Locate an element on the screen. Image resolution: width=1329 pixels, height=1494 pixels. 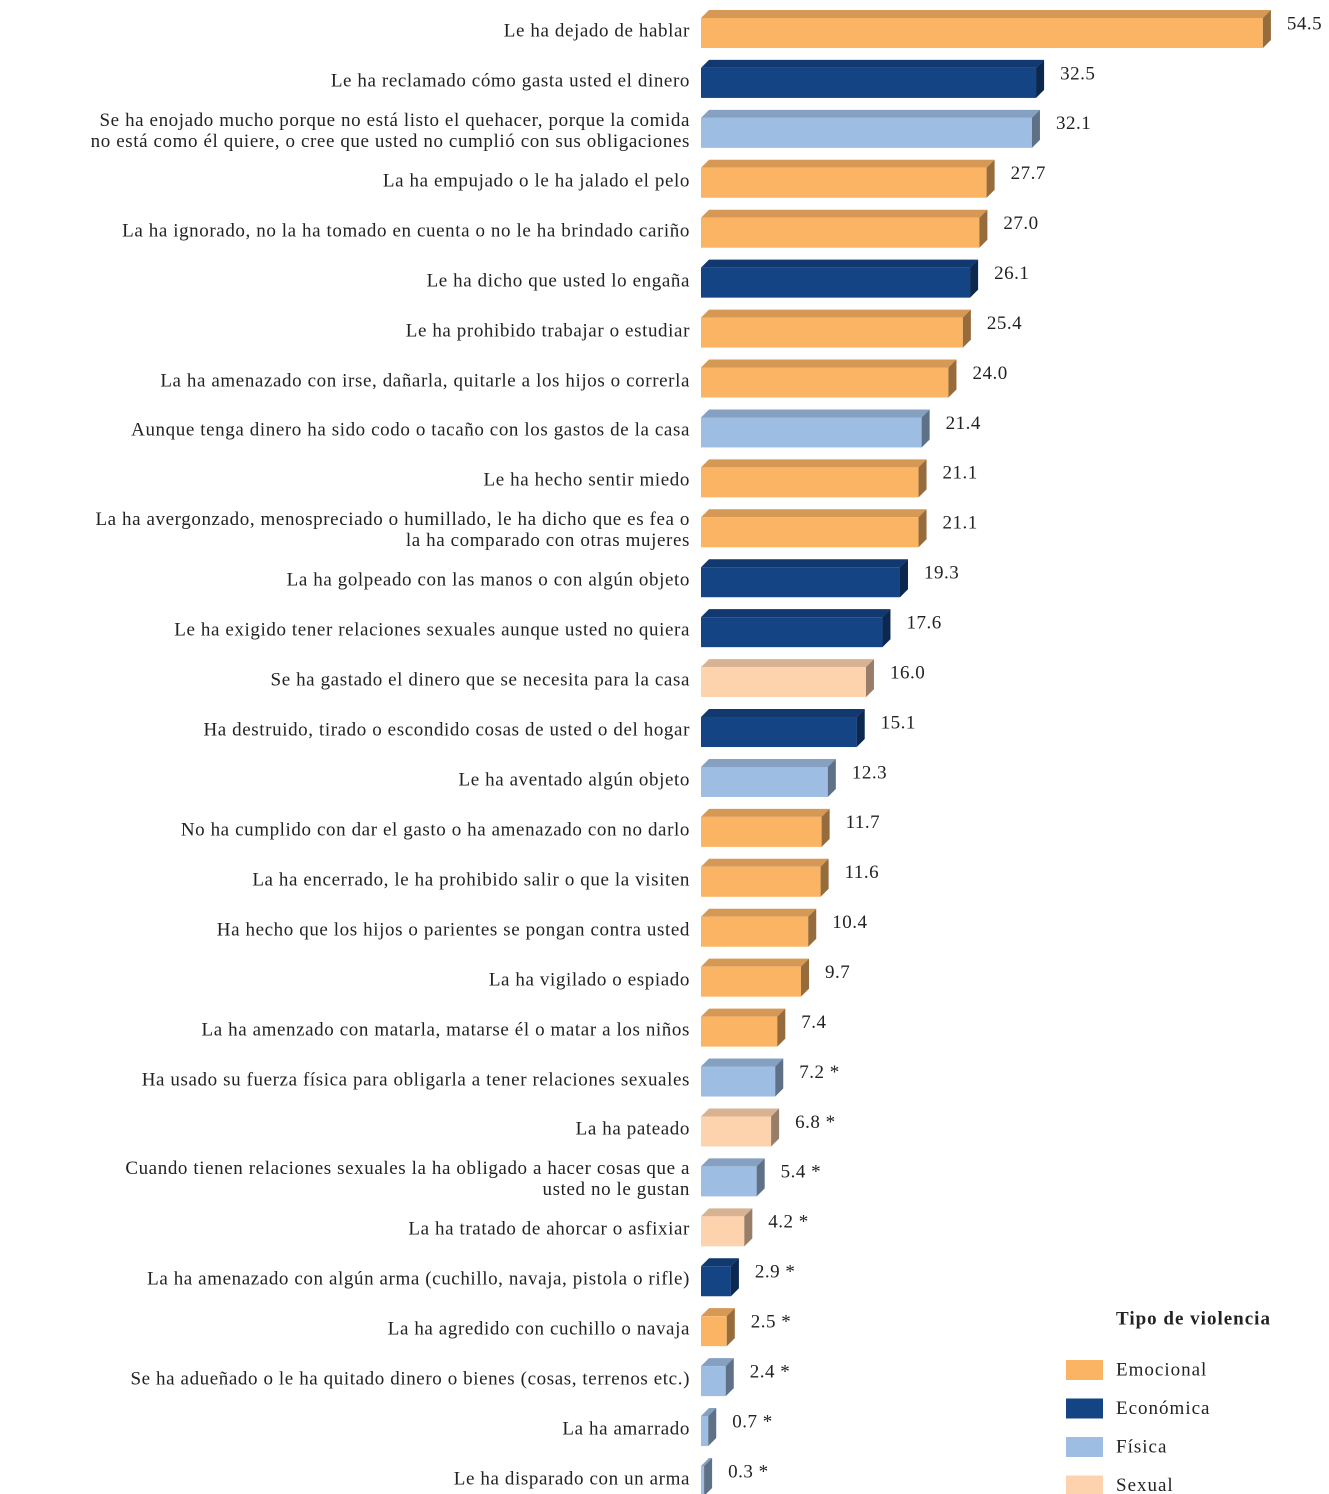
legend-label: Económica is located at coordinates (1163, 1408).